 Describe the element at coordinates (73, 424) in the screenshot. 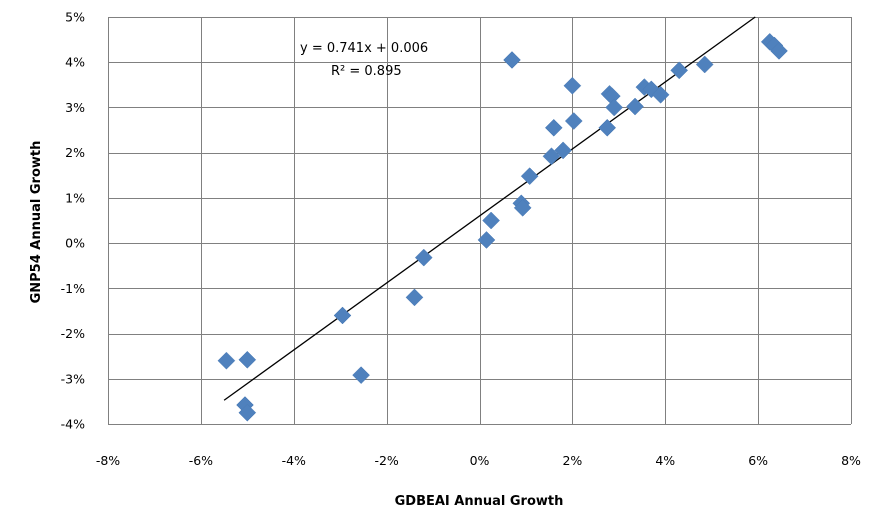

I see `y-tick-label: -4%` at that location.